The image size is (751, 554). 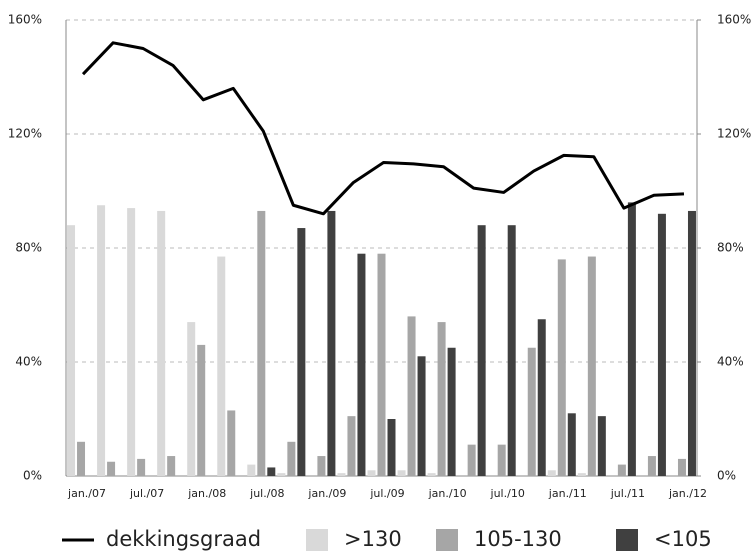 What do you see at coordinates (687, 493) in the screenshot?
I see `x-tick-label: jan./12` at bounding box center [687, 493].